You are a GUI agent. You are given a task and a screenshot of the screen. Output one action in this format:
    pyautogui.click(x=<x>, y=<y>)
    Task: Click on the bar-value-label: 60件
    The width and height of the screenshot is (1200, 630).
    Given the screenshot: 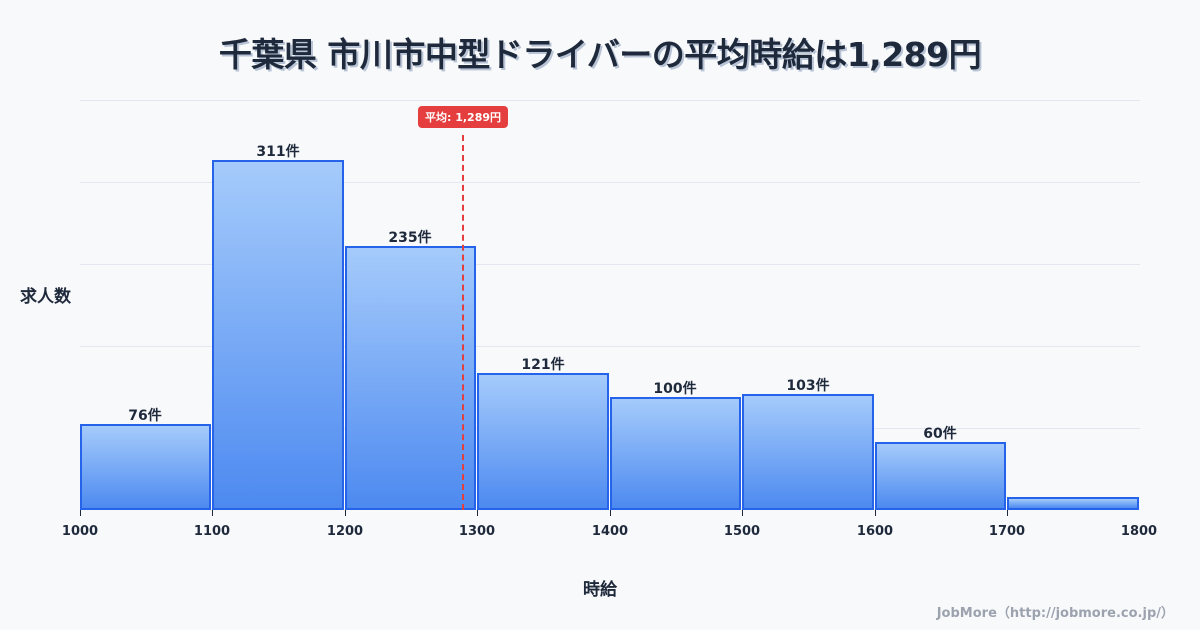 What is the action you would take?
    pyautogui.click(x=940, y=434)
    